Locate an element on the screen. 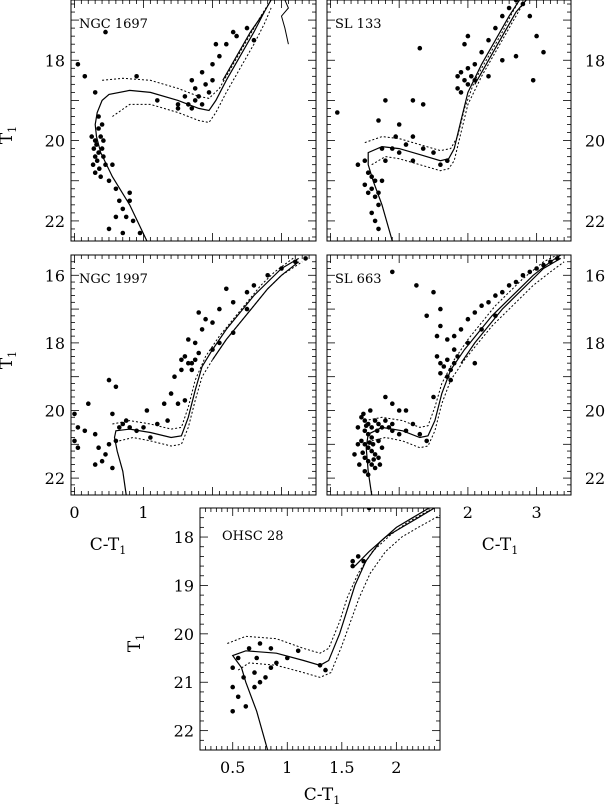 Image resolution: width=607 pixels, height=811 pixels. x-tick-label: 0 is located at coordinates (74, 512).